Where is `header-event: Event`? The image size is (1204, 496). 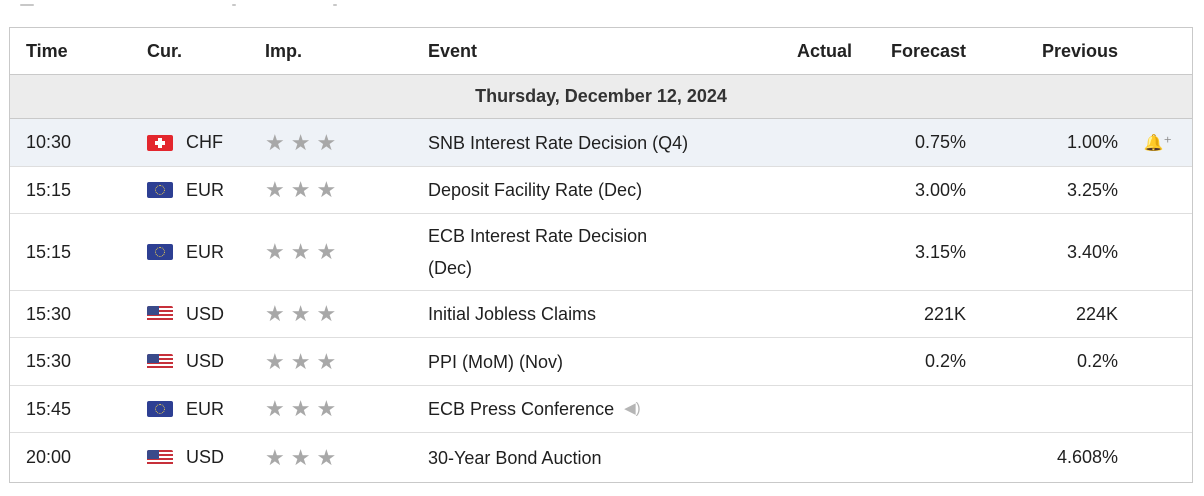 header-event: Event is located at coordinates (453, 51).